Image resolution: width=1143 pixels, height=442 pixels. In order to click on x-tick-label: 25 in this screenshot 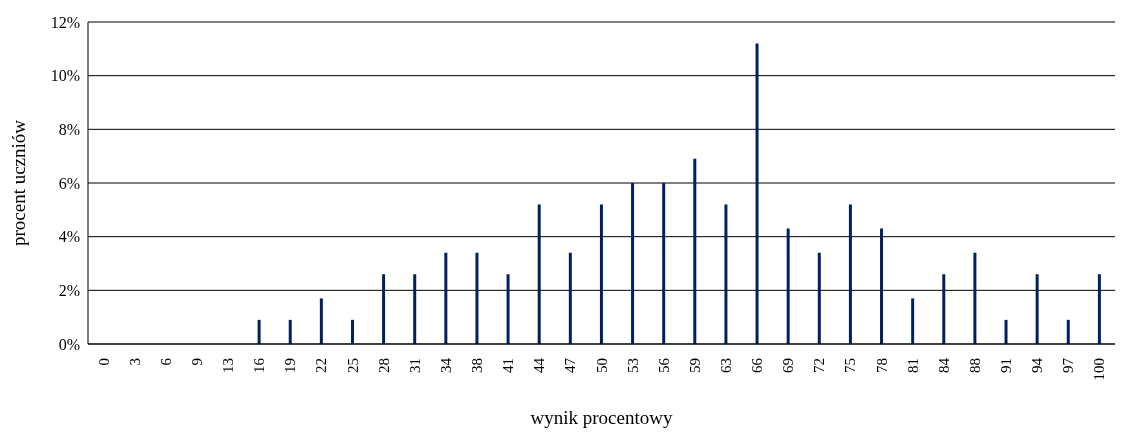, I will do `click(352, 365)`.